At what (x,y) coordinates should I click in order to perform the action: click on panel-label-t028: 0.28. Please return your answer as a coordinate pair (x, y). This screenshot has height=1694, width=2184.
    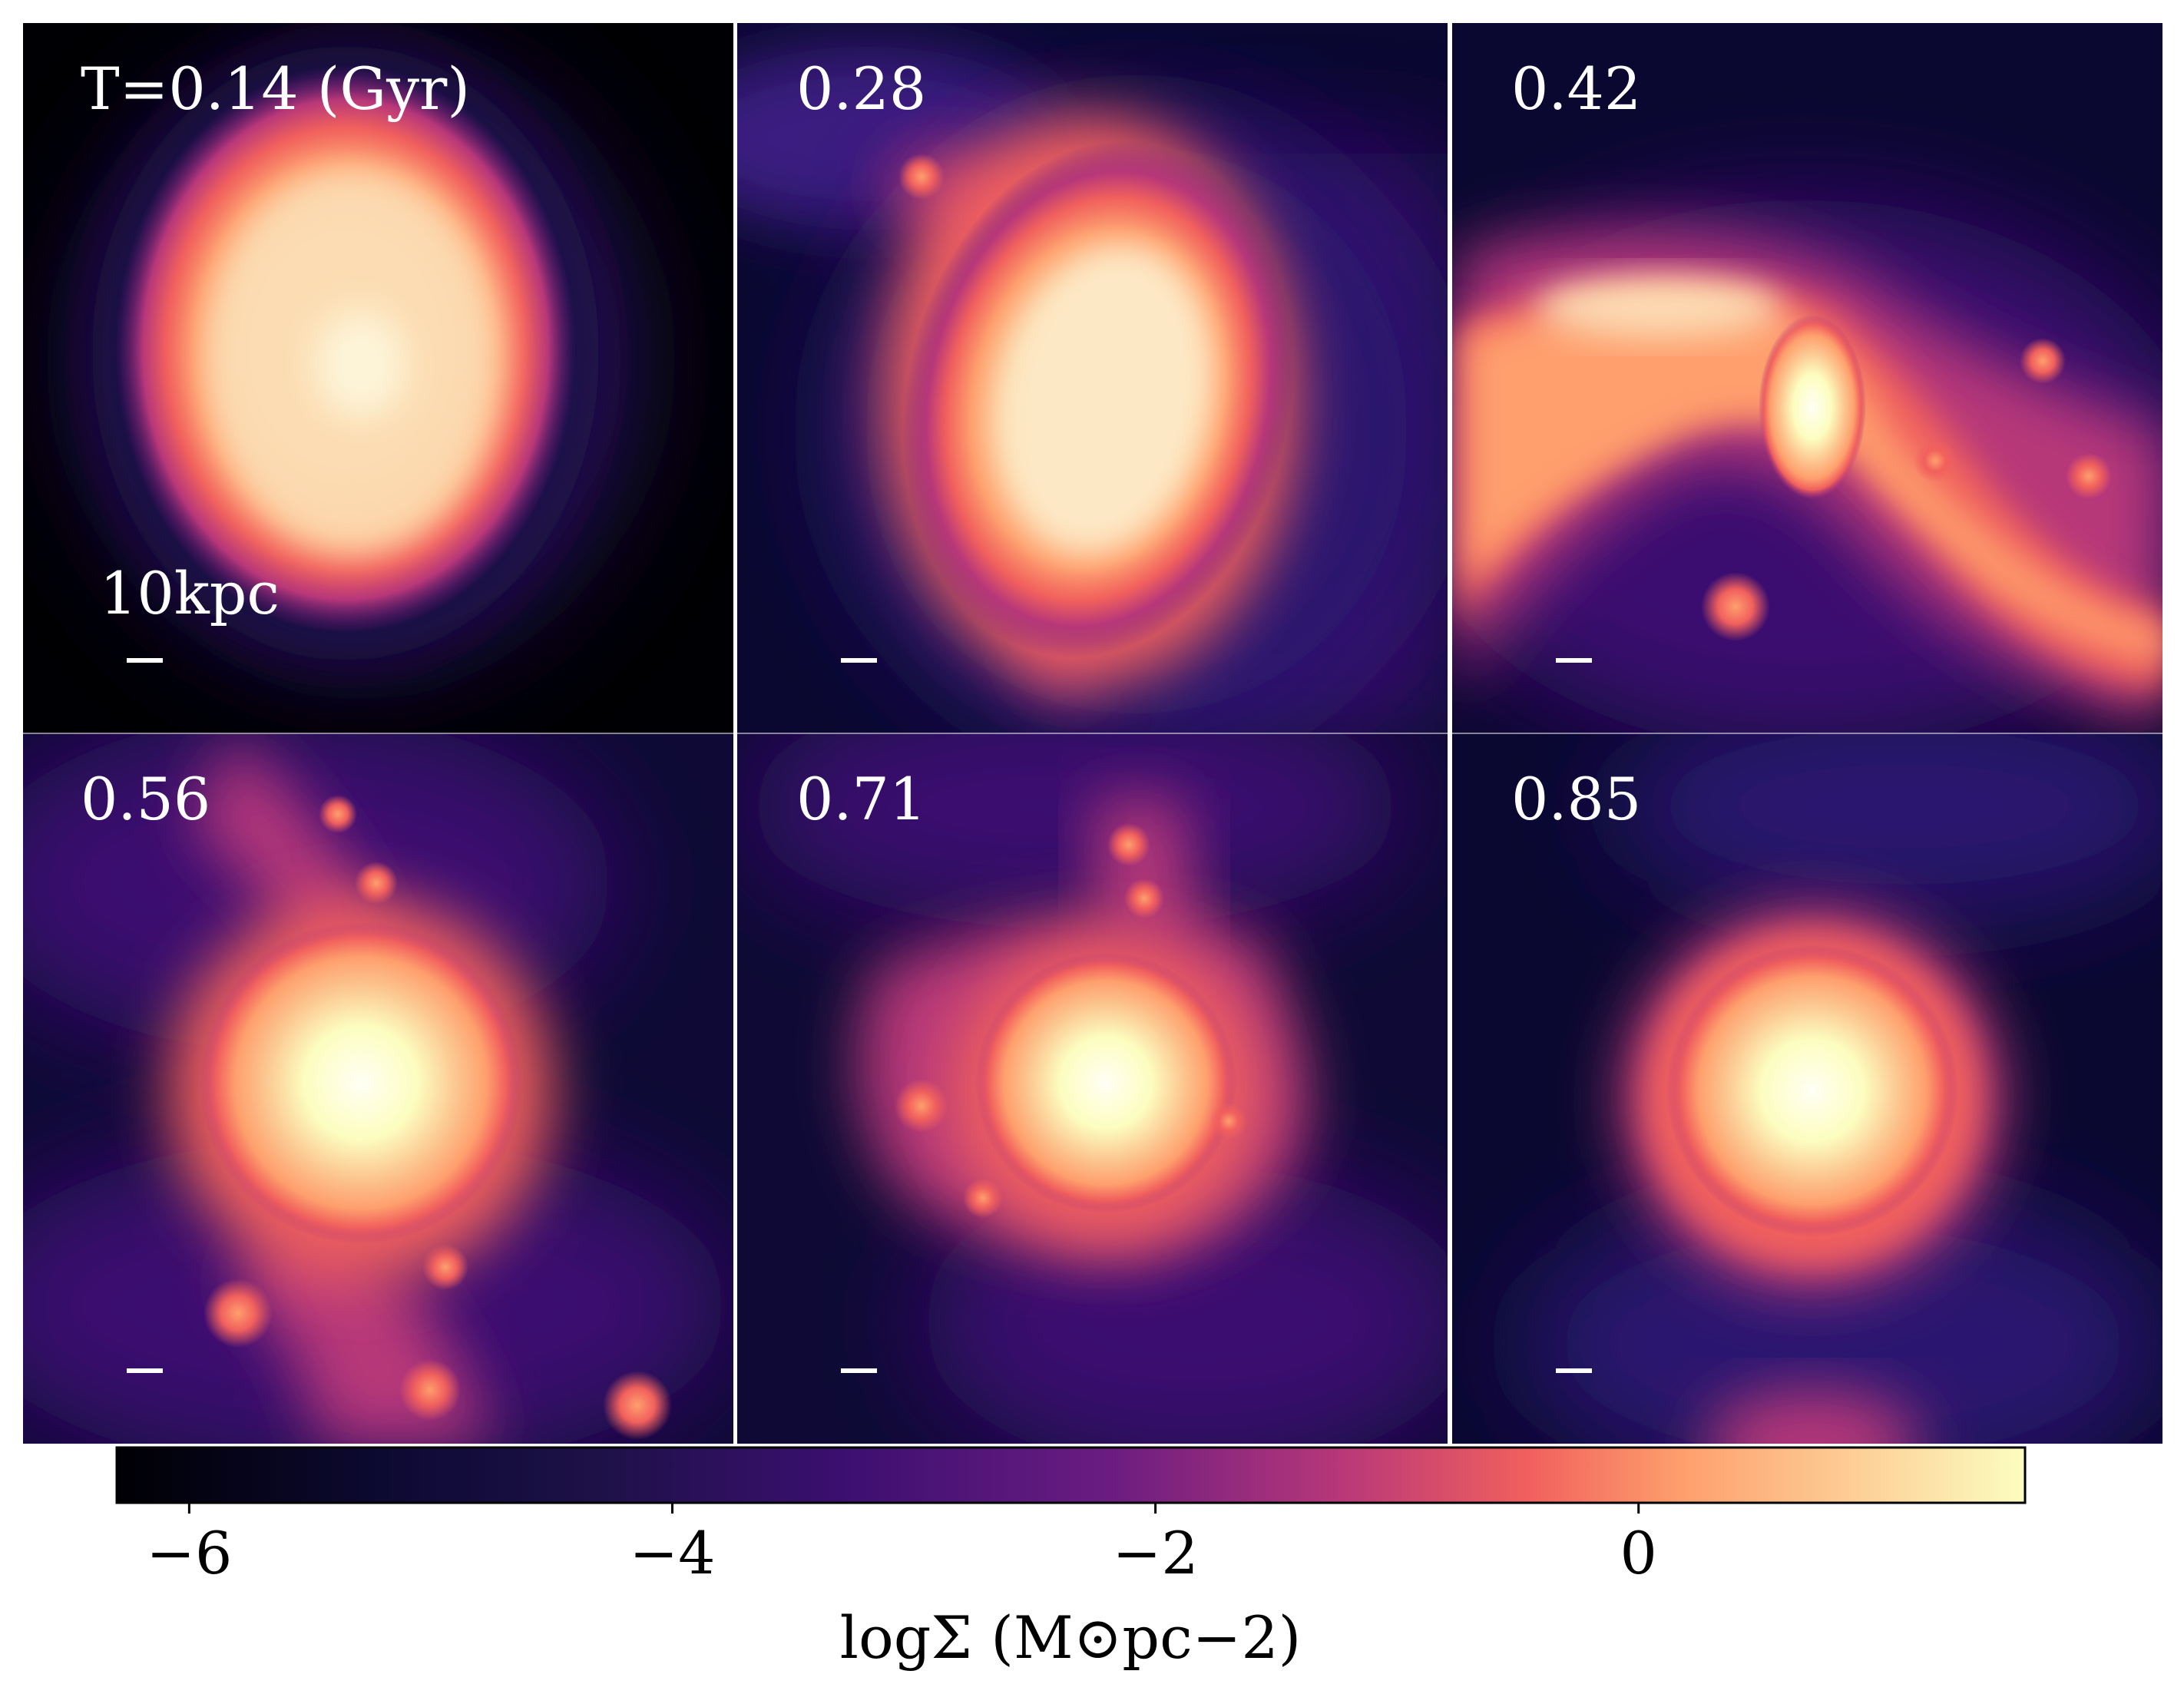
    Looking at the image, I should click on (861, 89).